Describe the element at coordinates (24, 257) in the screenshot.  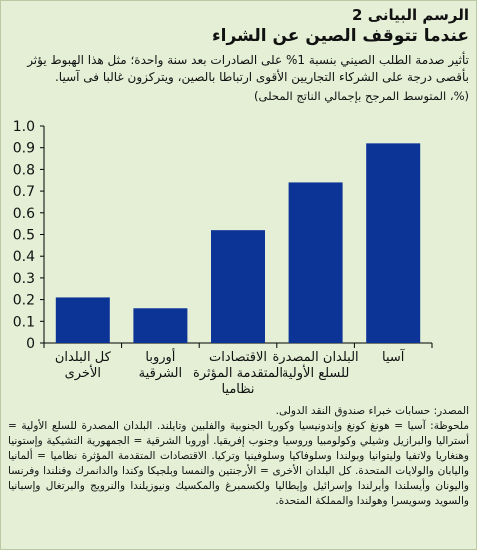
I see `y-tick-label: 0.4` at that location.